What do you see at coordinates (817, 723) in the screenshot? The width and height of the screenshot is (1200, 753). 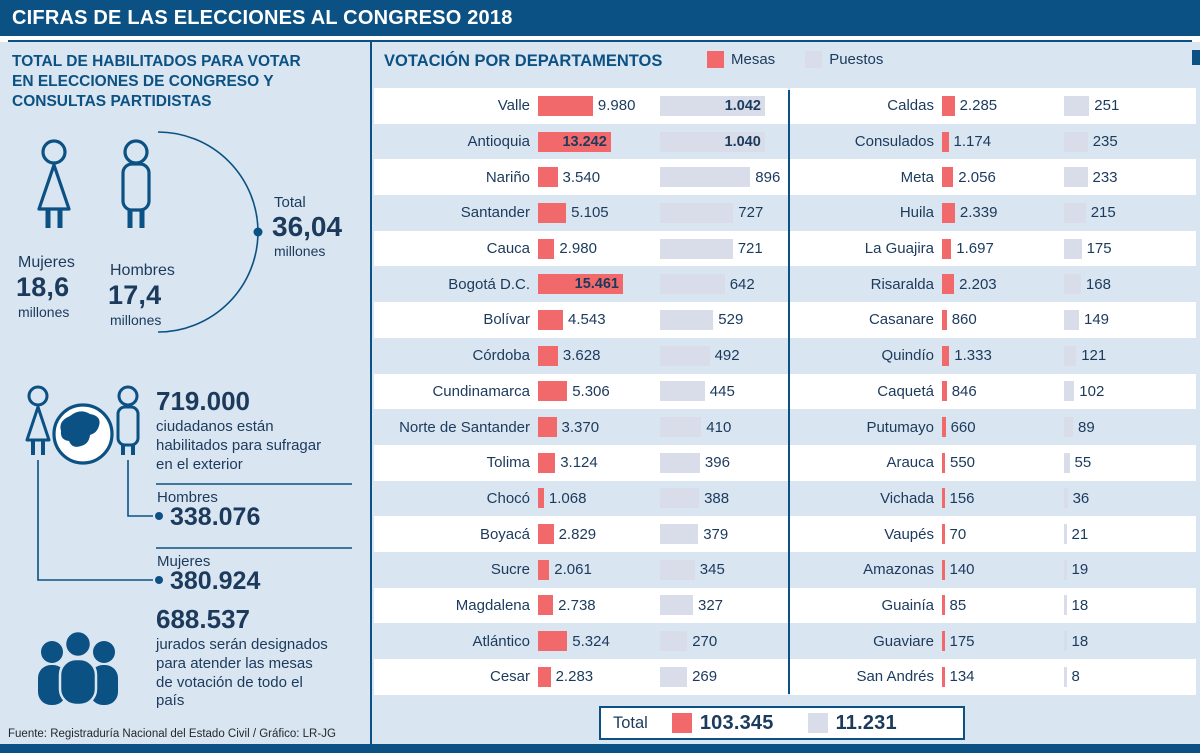 I see `totals-puestos-swatch` at bounding box center [817, 723].